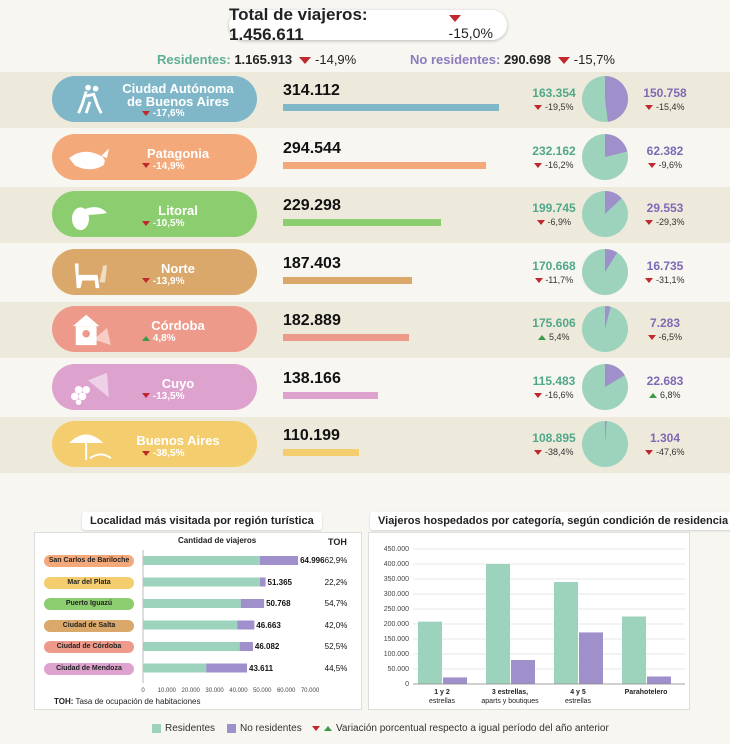 The width and height of the screenshot is (730, 744). Describe the element at coordinates (646, 692) in the screenshot. I see `category-x-label: Parahotelero` at that location.